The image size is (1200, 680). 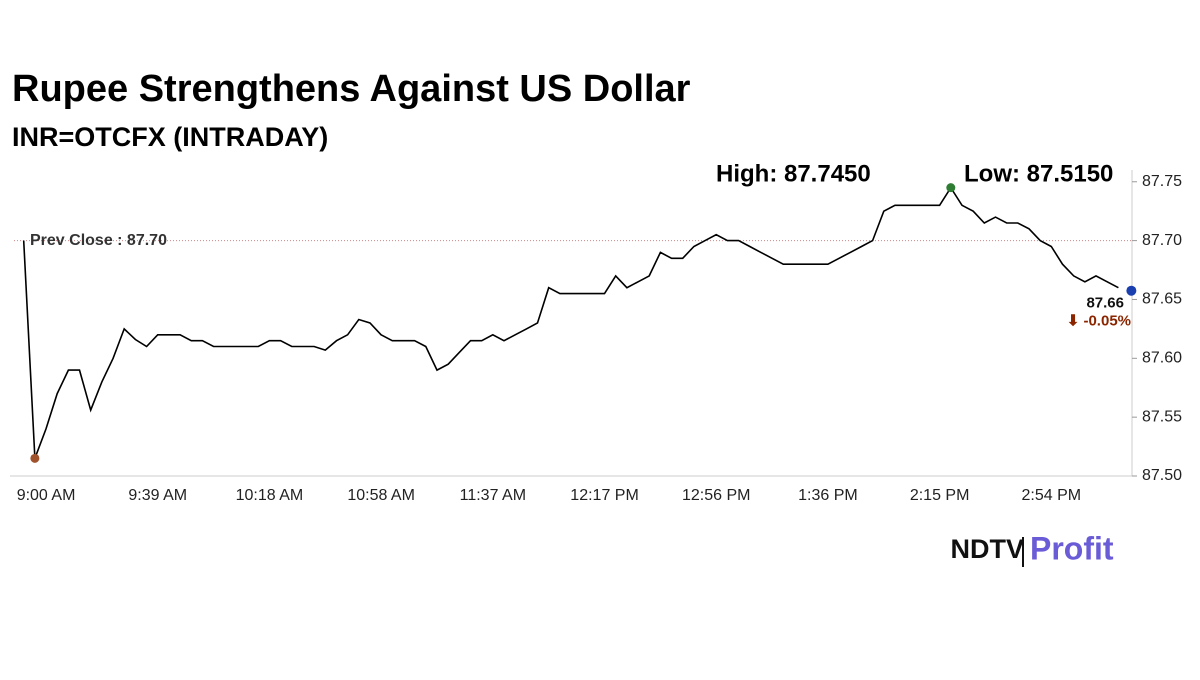 What do you see at coordinates (1162, 475) in the screenshot?
I see `y-tick-label: 87.50` at bounding box center [1162, 475].